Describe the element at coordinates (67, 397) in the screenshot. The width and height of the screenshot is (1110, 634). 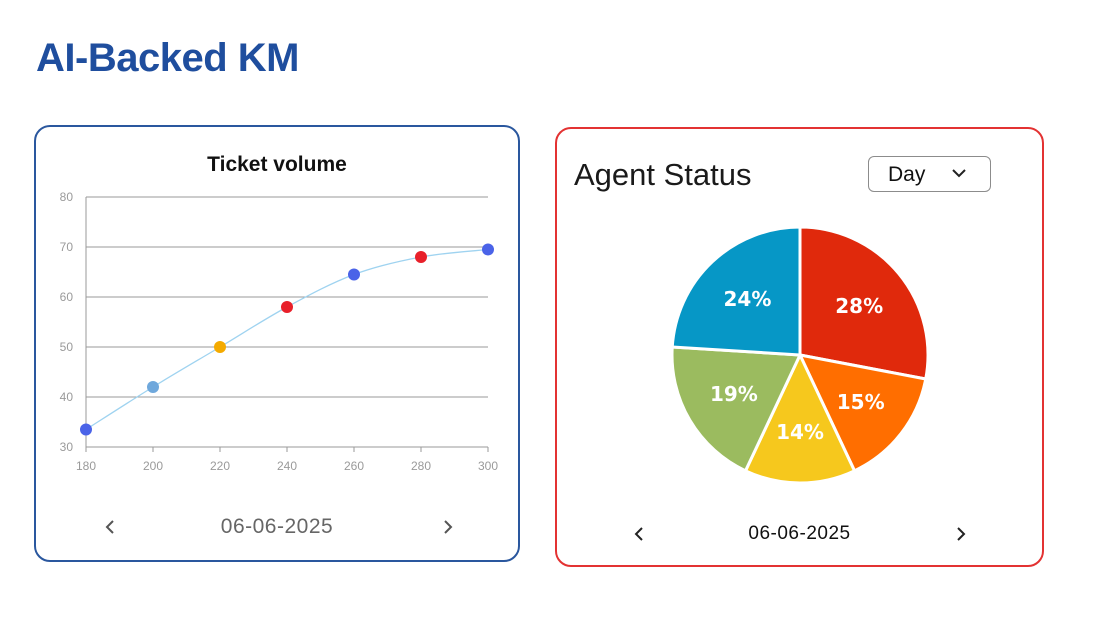
I see `y-tick-label: 40` at that location.